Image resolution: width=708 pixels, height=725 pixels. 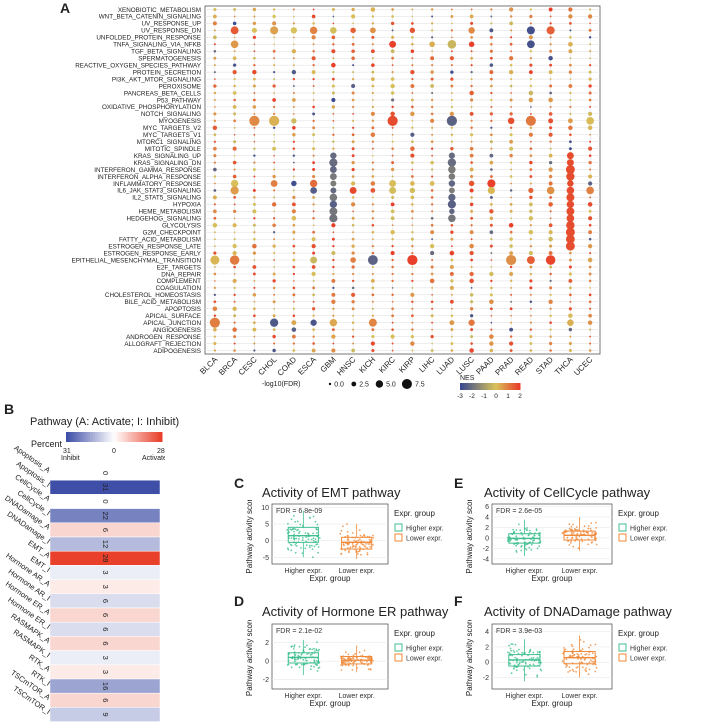 I want to click on x-tick-label: HNSC, so click(x=346, y=366).